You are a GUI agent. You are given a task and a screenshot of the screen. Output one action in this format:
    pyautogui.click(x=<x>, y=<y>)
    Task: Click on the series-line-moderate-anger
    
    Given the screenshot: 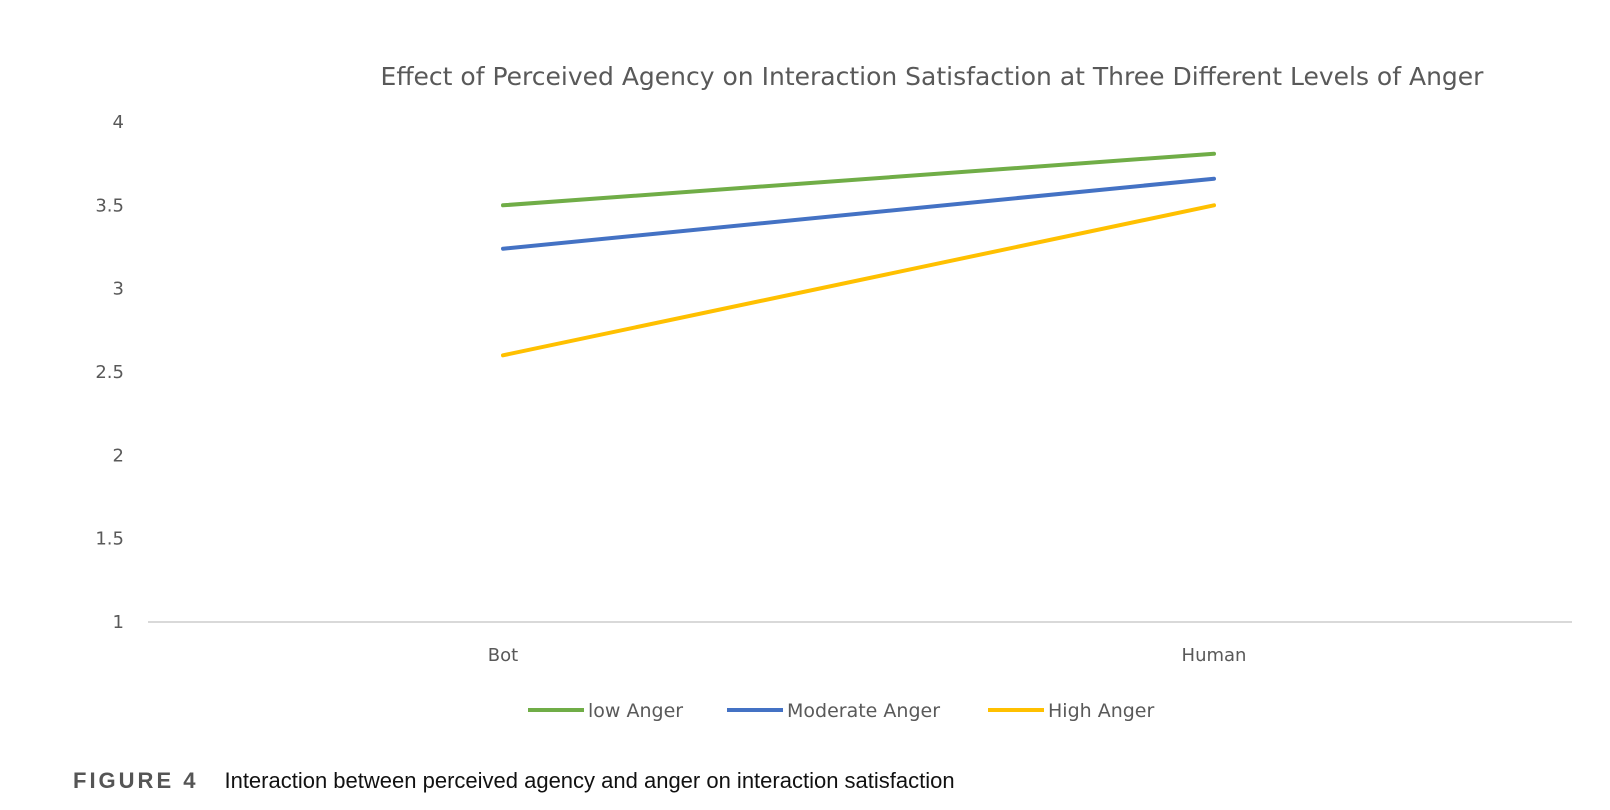 What is the action you would take?
    pyautogui.click(x=858, y=213)
    